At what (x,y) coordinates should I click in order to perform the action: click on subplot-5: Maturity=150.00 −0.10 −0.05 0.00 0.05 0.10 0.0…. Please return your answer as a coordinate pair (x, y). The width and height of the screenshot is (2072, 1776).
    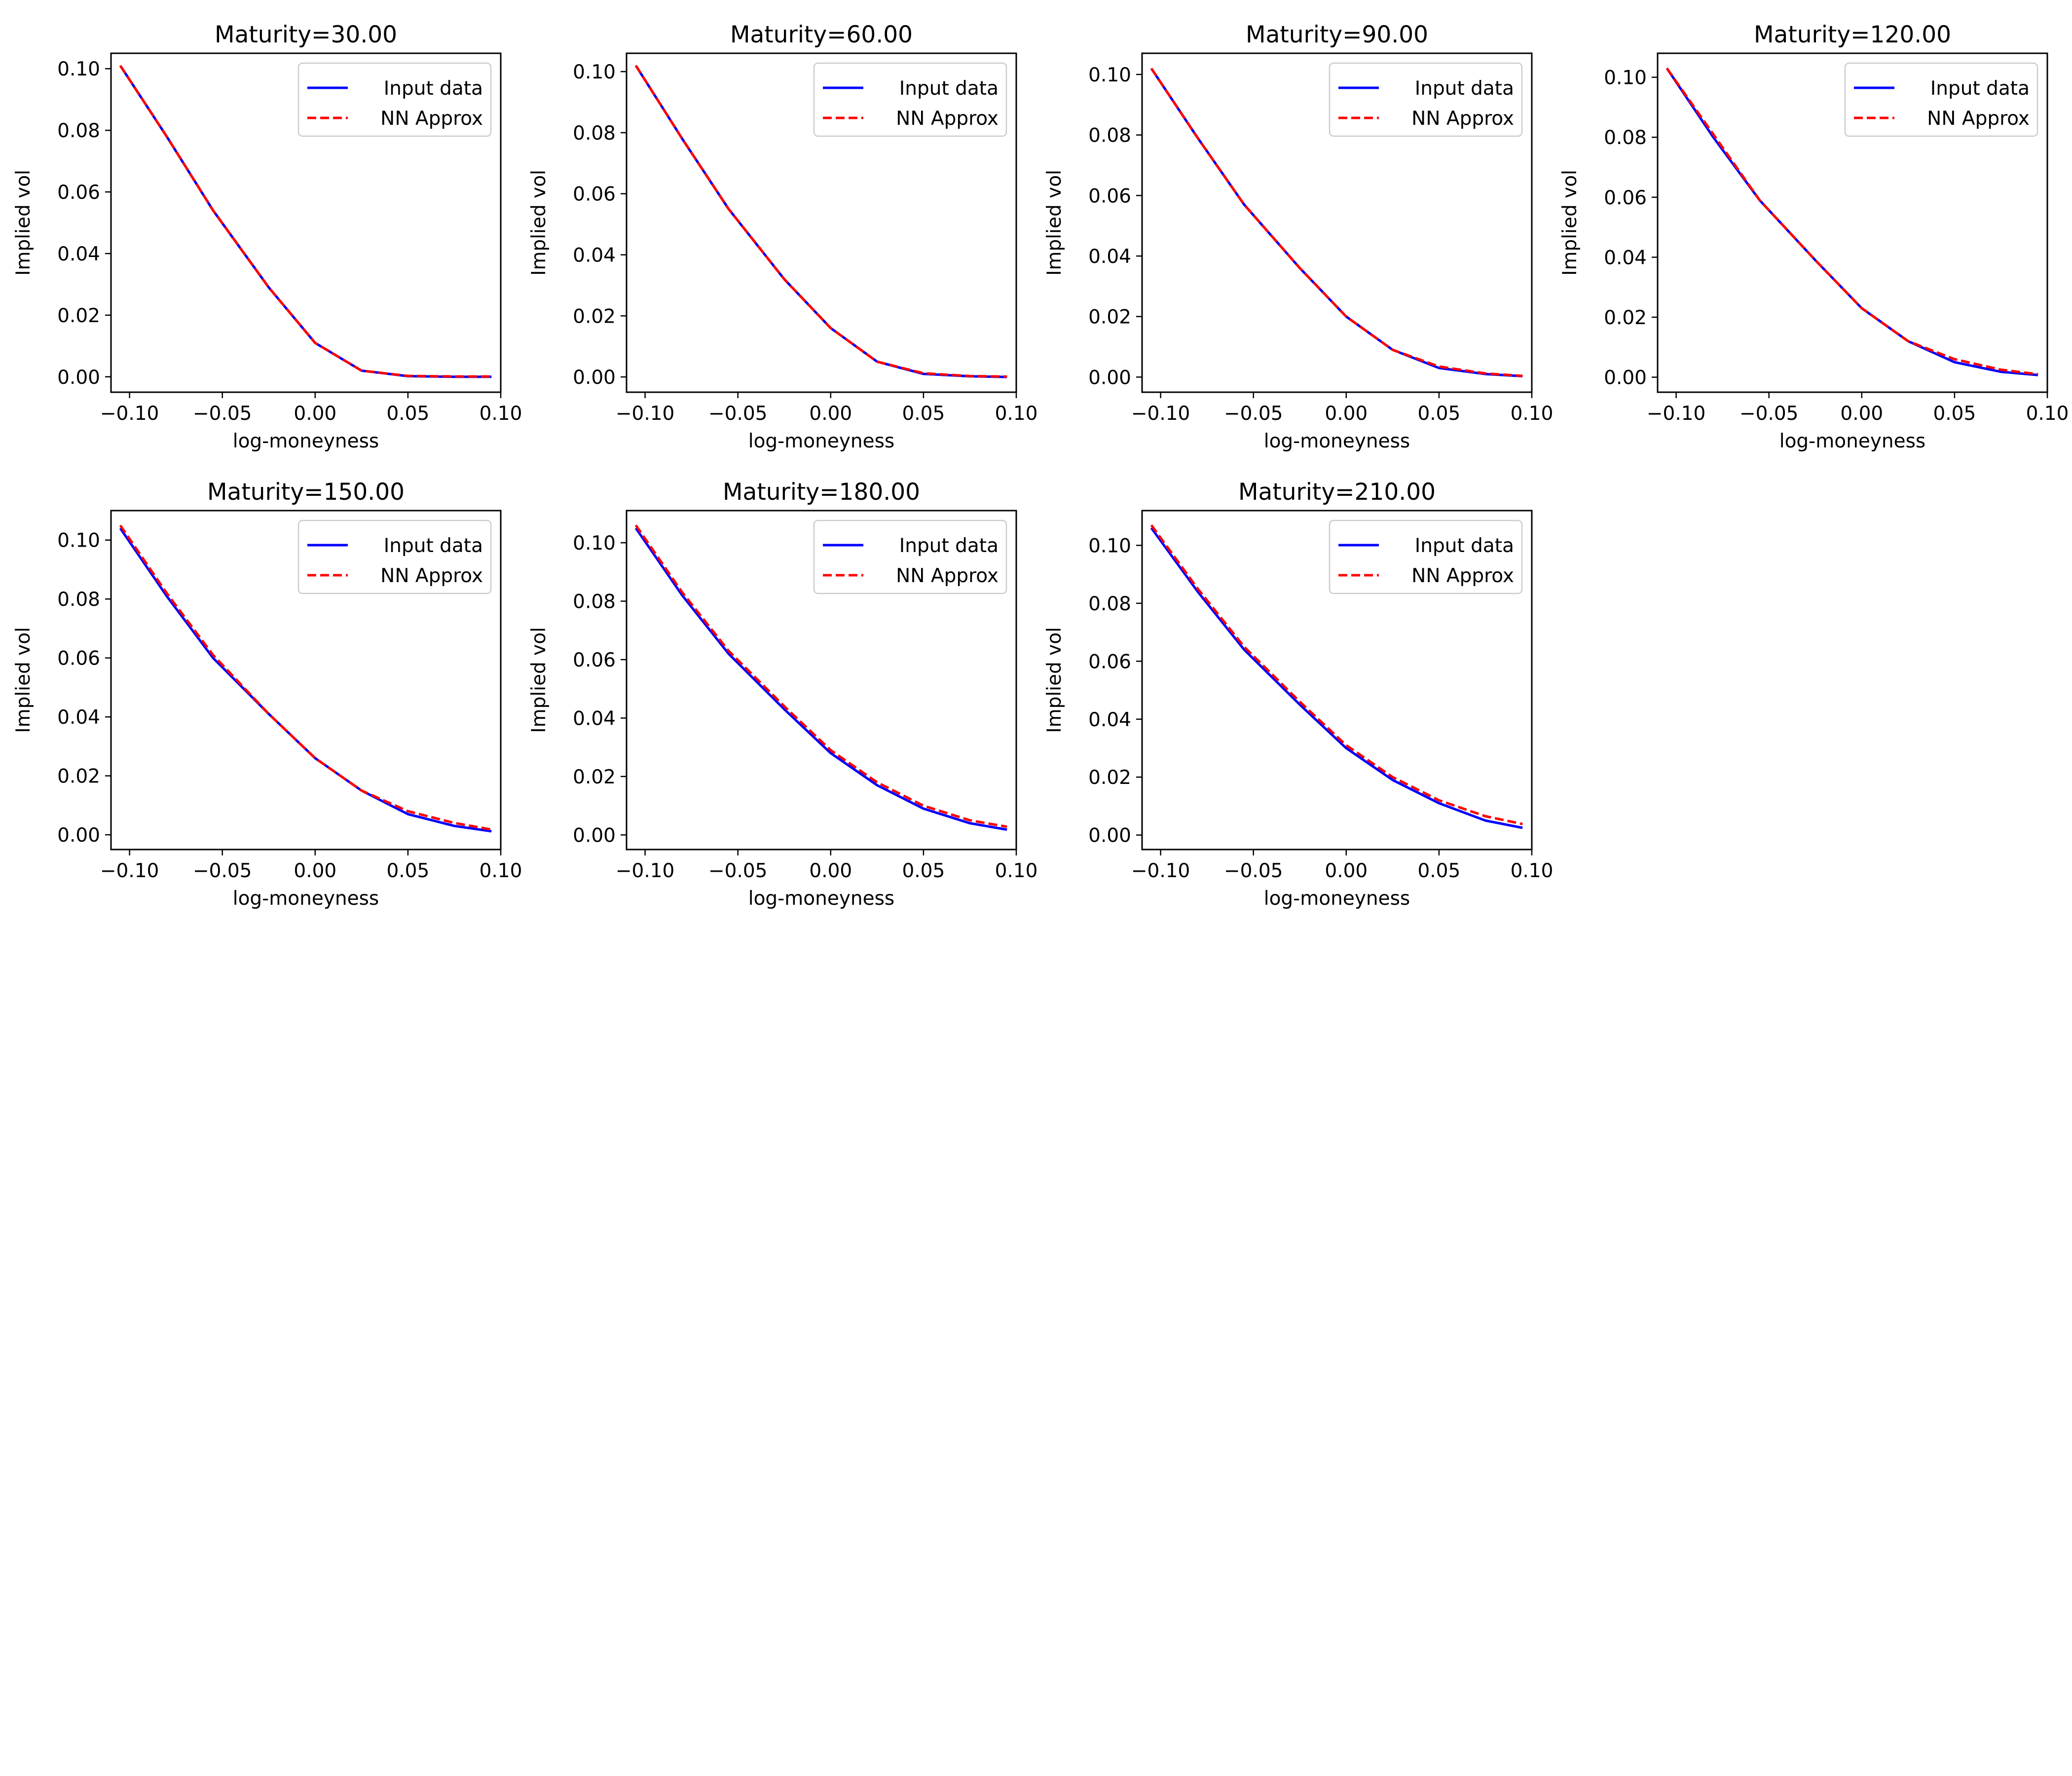
    Looking at the image, I should click on (267, 695).